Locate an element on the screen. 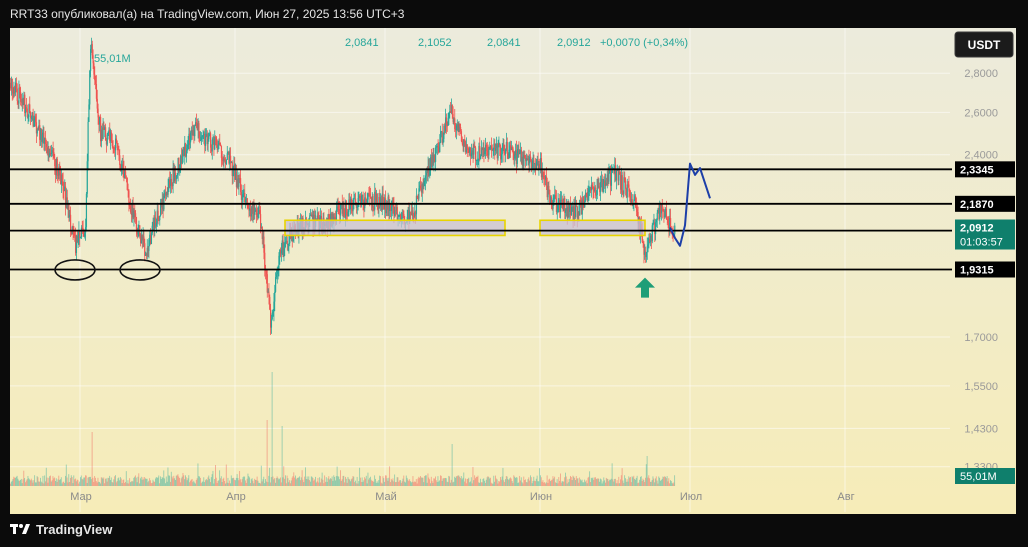  footer-brand: TradingView is located at coordinates (61, 529).